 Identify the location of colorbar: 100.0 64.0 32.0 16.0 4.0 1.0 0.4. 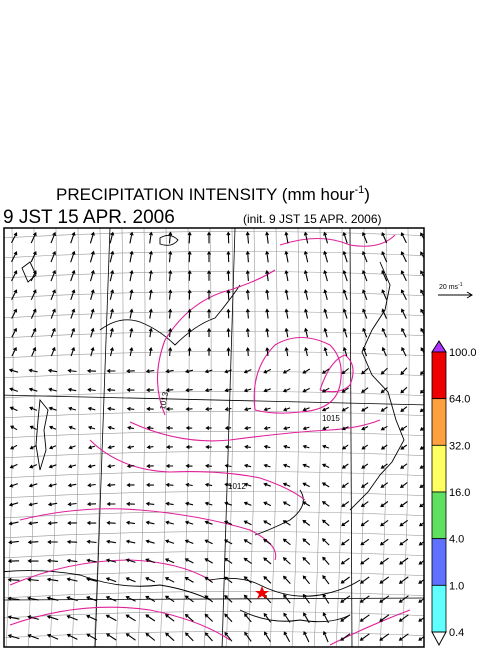
(454, 493).